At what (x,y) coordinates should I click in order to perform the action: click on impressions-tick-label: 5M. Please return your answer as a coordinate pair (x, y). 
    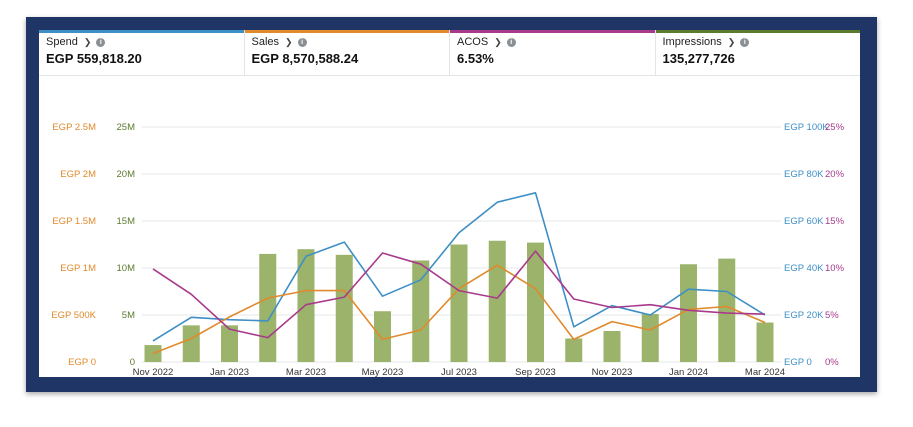
    Looking at the image, I should click on (128, 315).